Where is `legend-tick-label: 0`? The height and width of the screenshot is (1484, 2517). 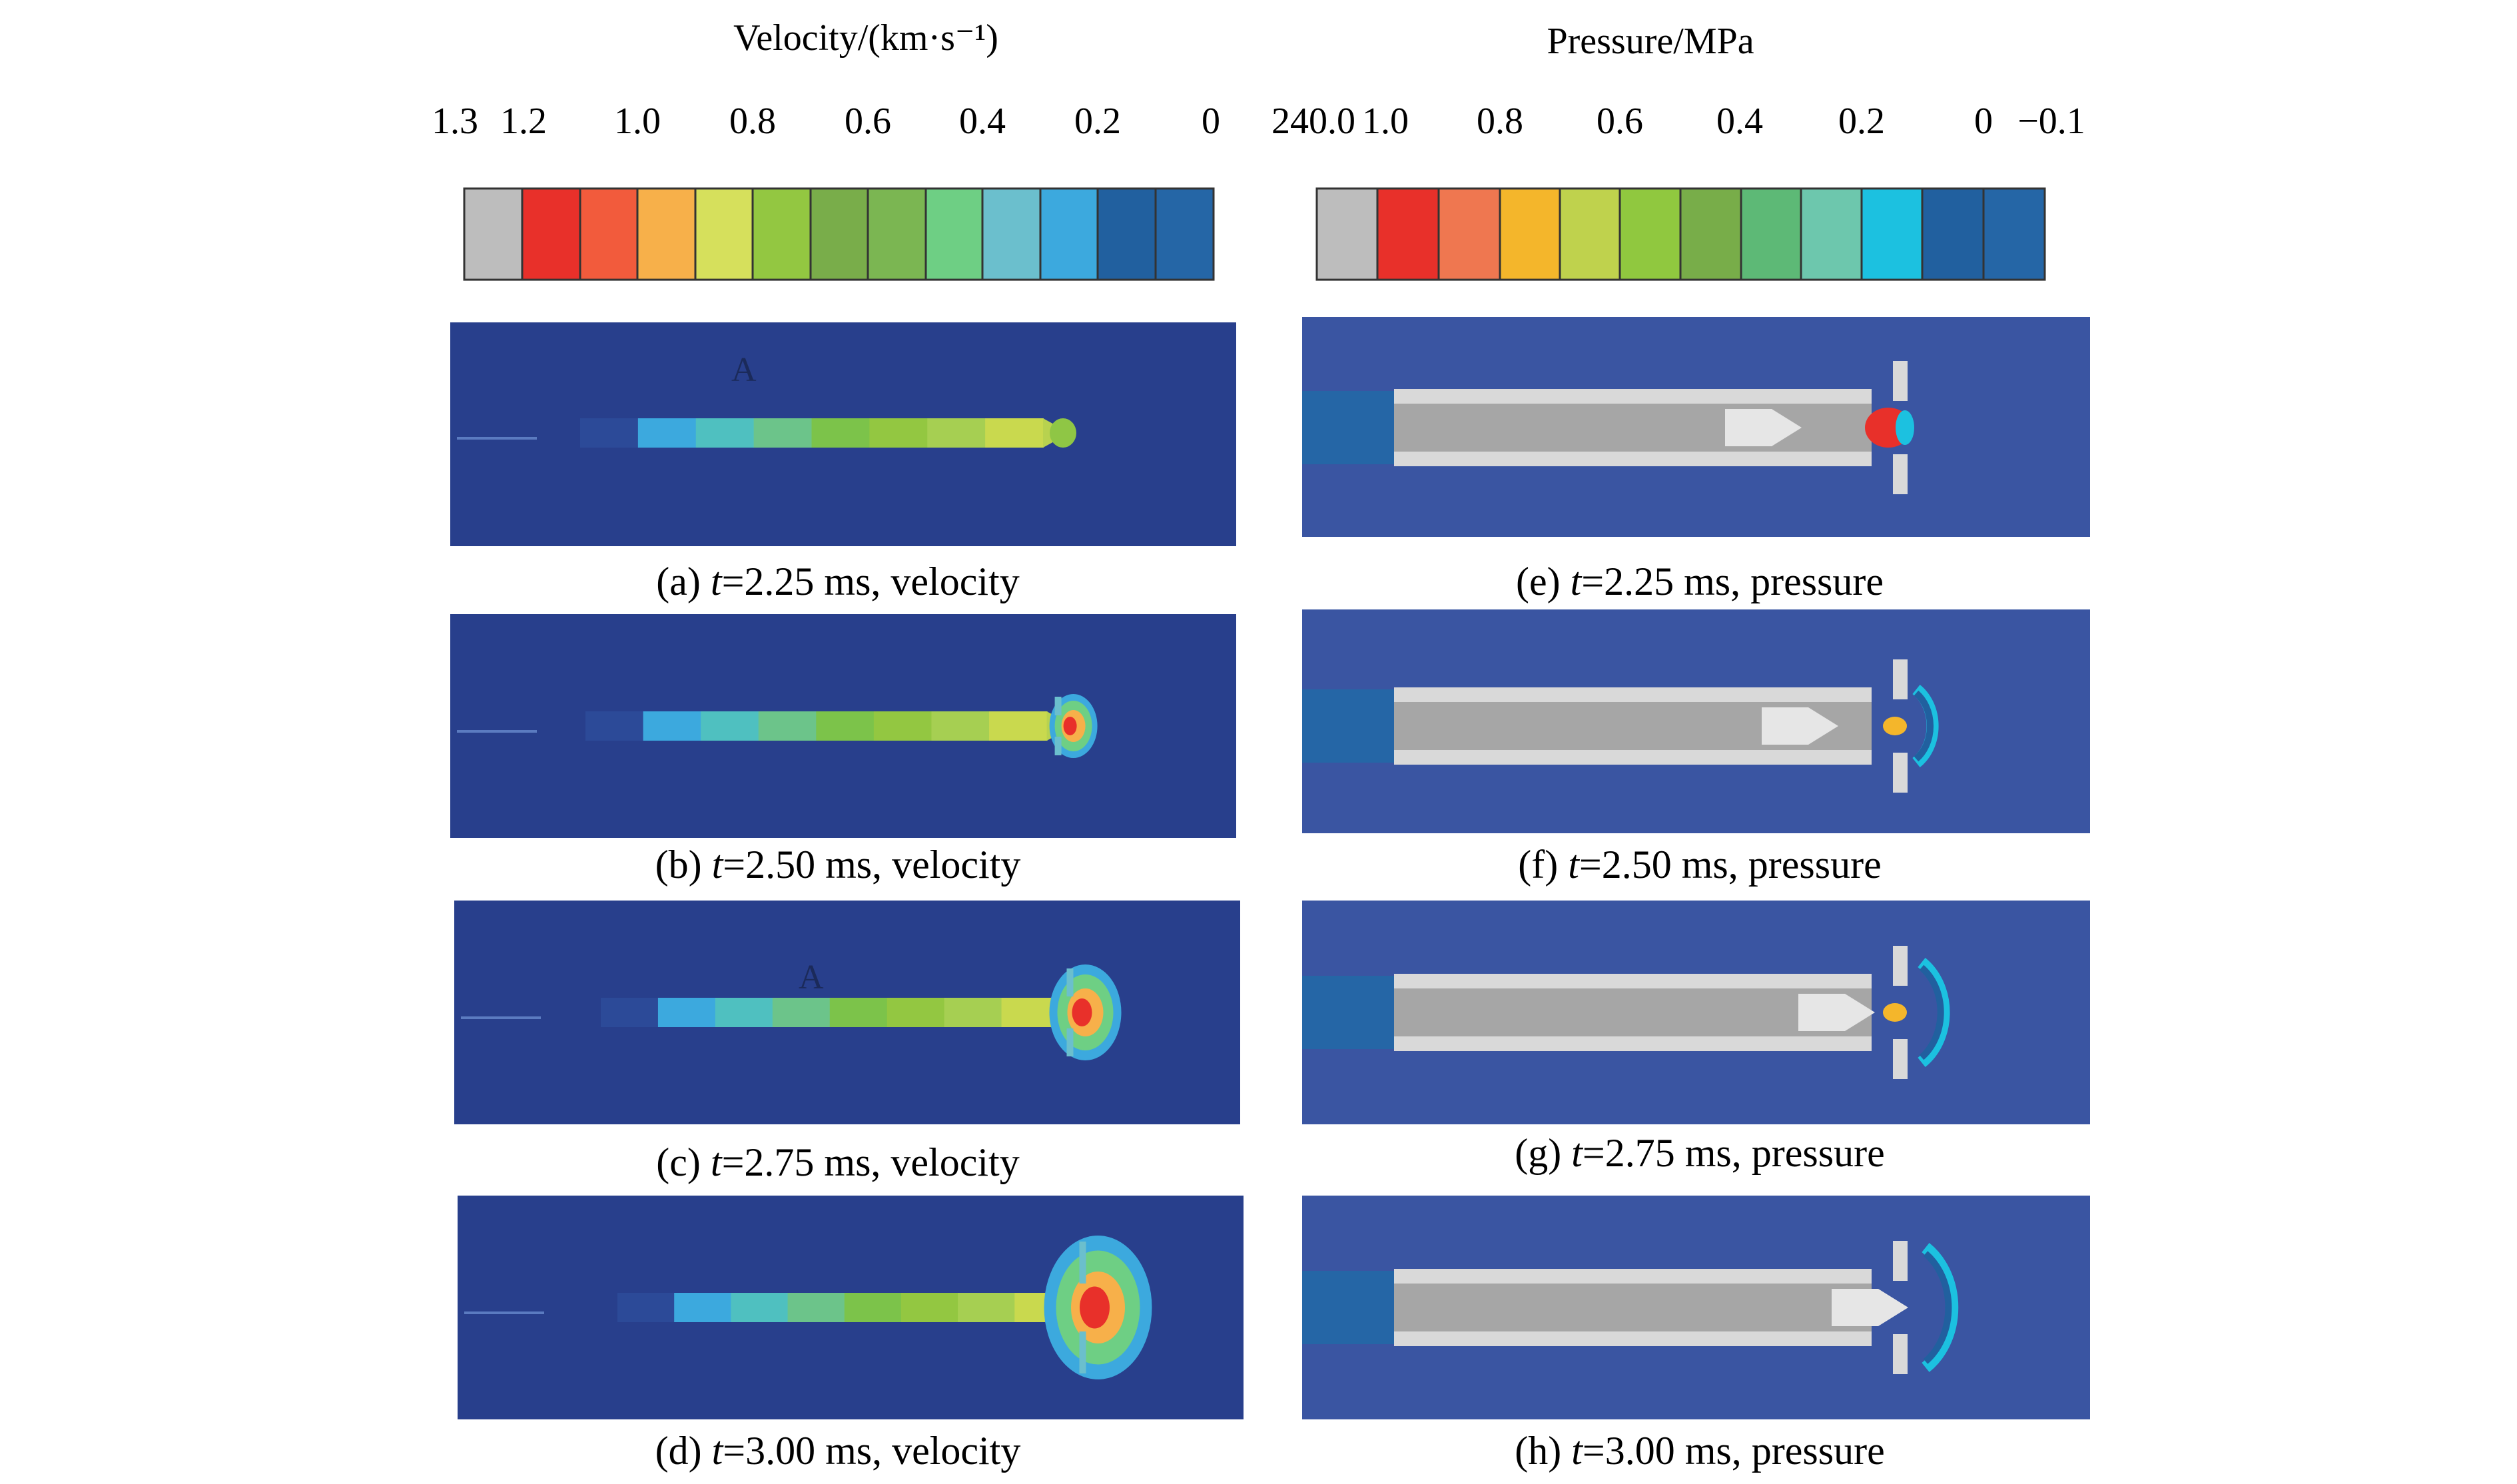 legend-tick-label: 0 is located at coordinates (1211, 122).